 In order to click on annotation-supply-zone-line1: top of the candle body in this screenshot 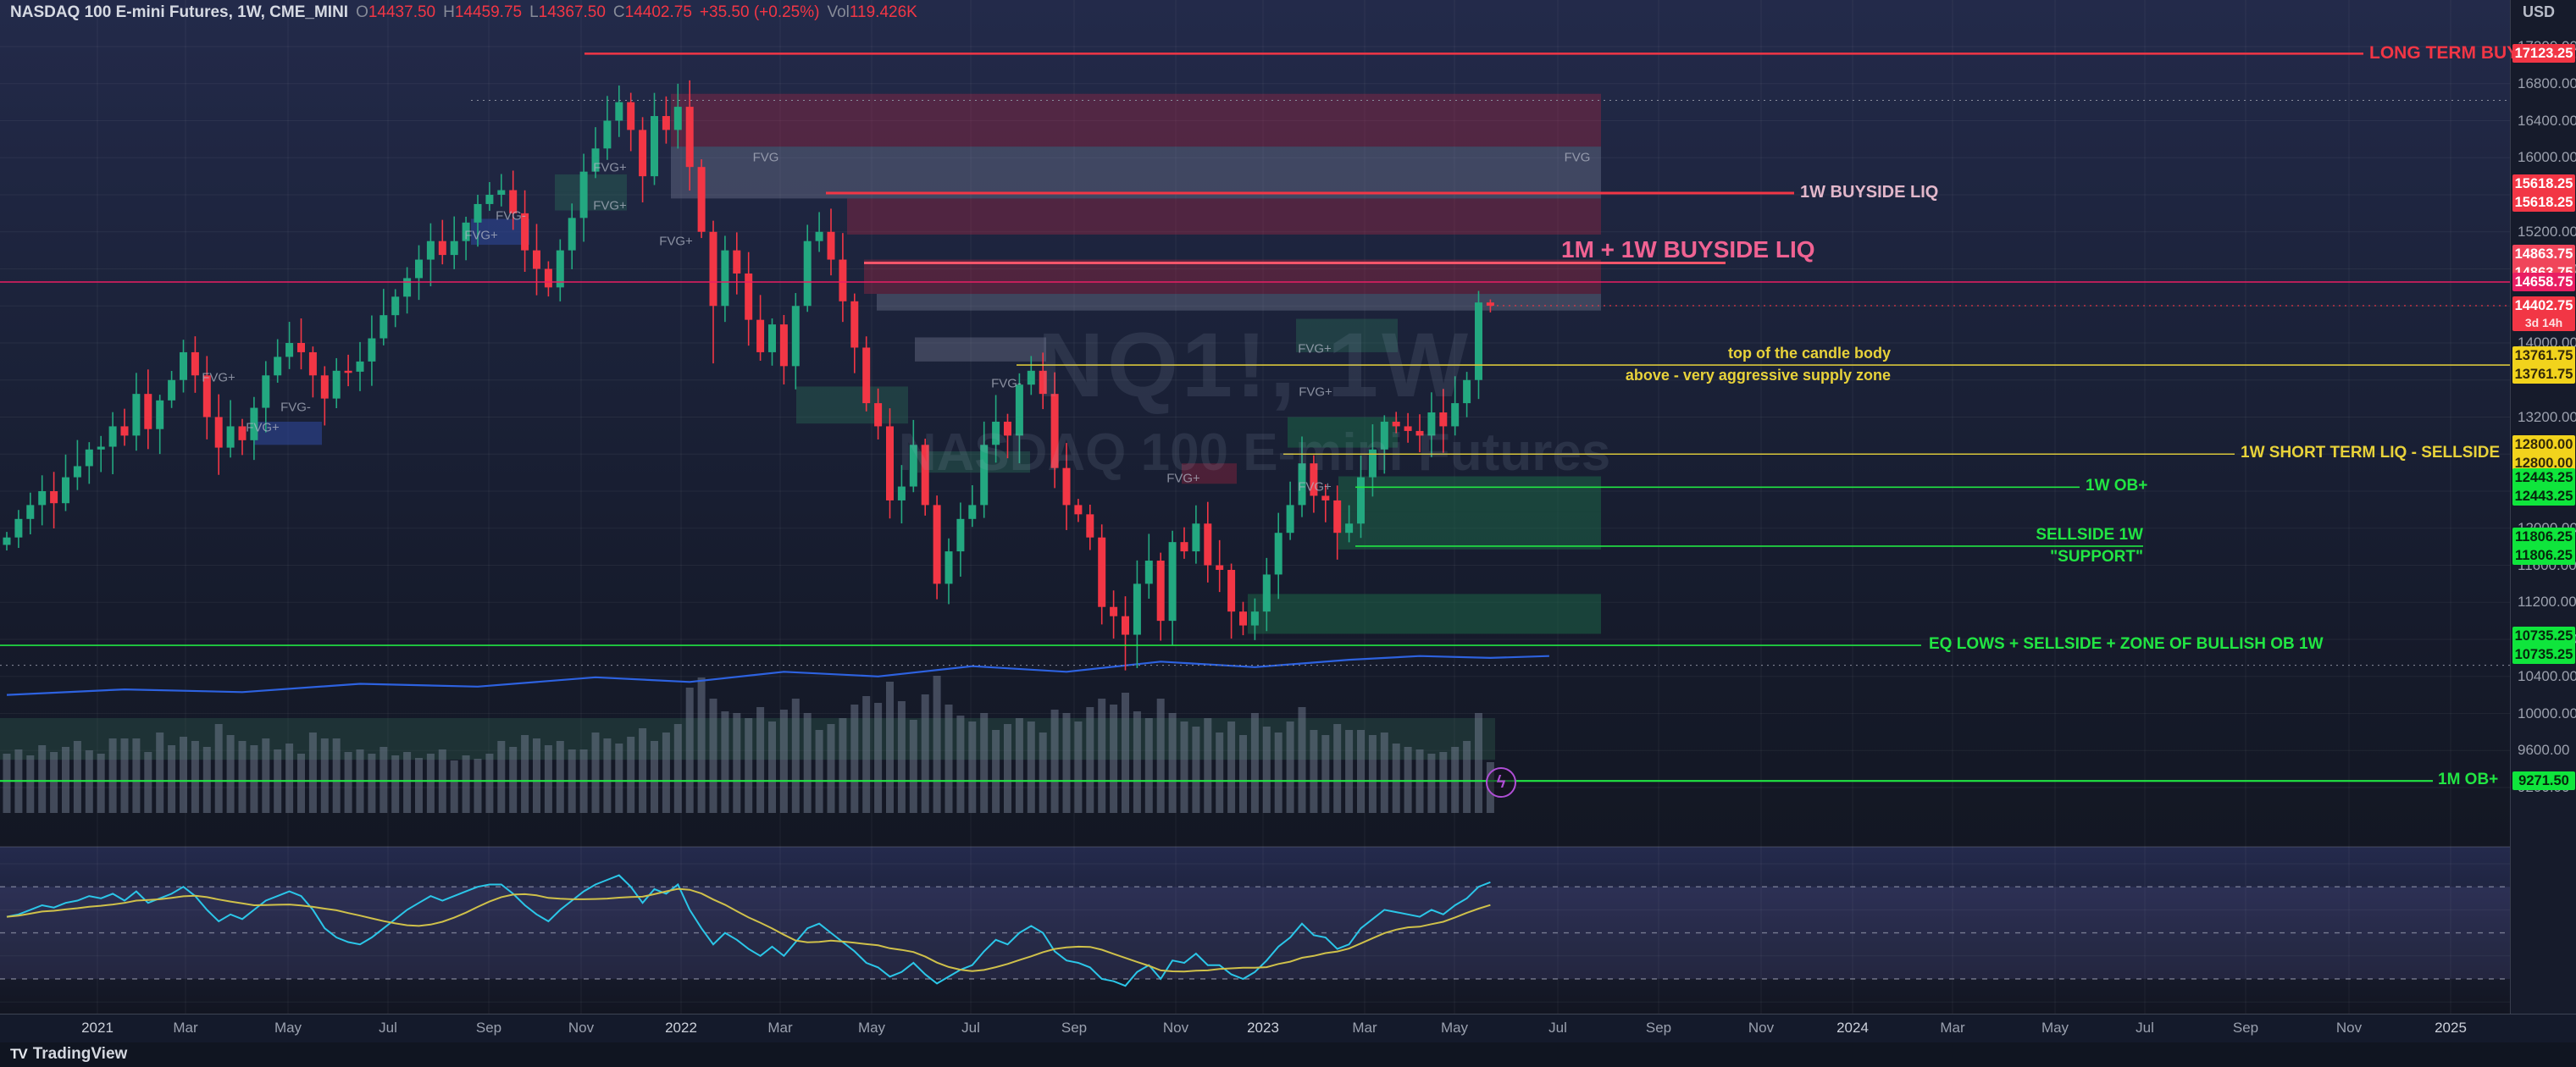, I will do `click(1809, 353)`.